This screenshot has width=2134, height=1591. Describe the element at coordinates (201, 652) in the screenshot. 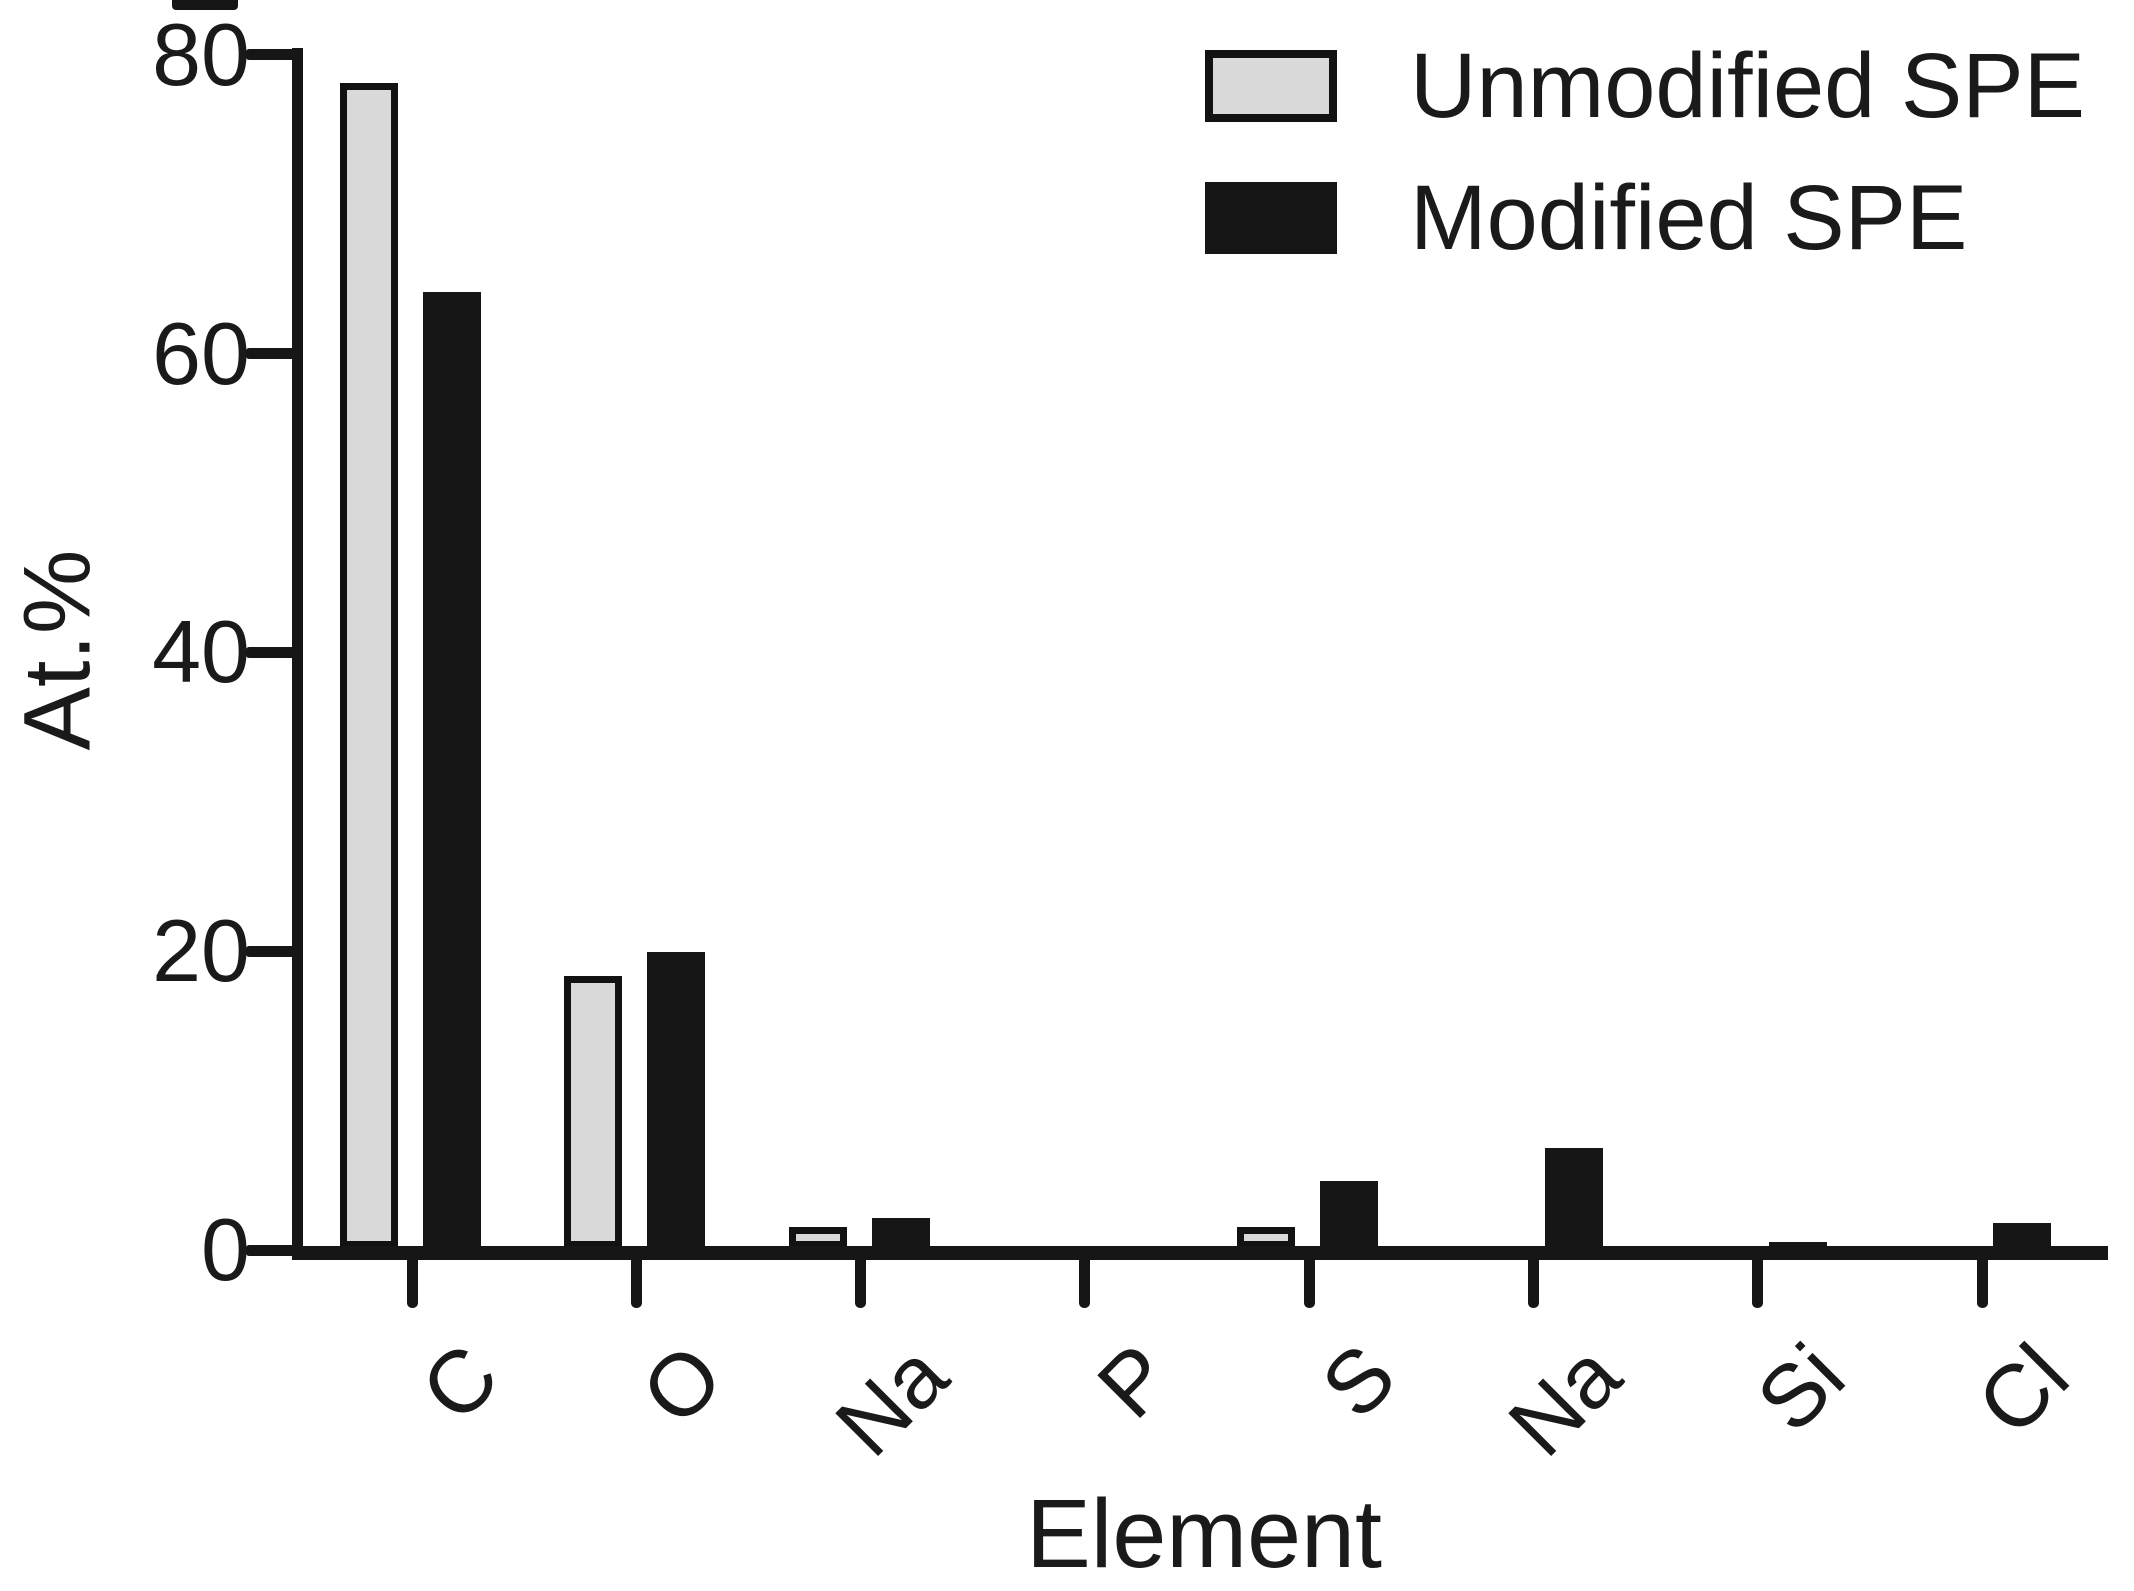

I see `y-tick-label-40: 40` at that location.